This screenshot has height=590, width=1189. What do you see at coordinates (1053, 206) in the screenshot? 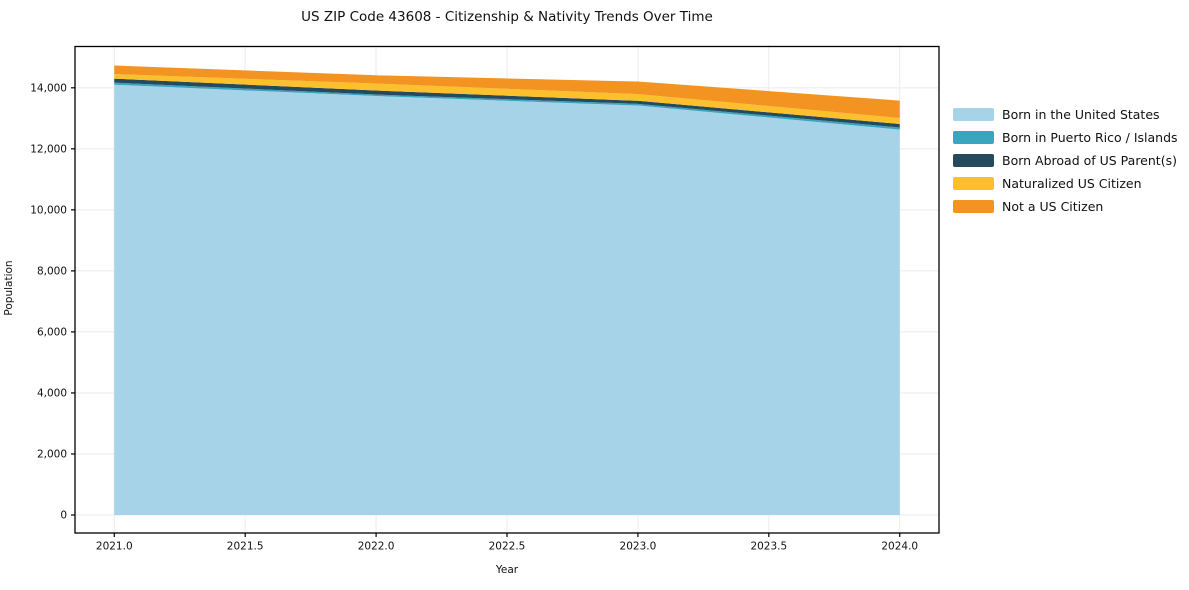
I see `legend-label: Not a US Citizen` at bounding box center [1053, 206].